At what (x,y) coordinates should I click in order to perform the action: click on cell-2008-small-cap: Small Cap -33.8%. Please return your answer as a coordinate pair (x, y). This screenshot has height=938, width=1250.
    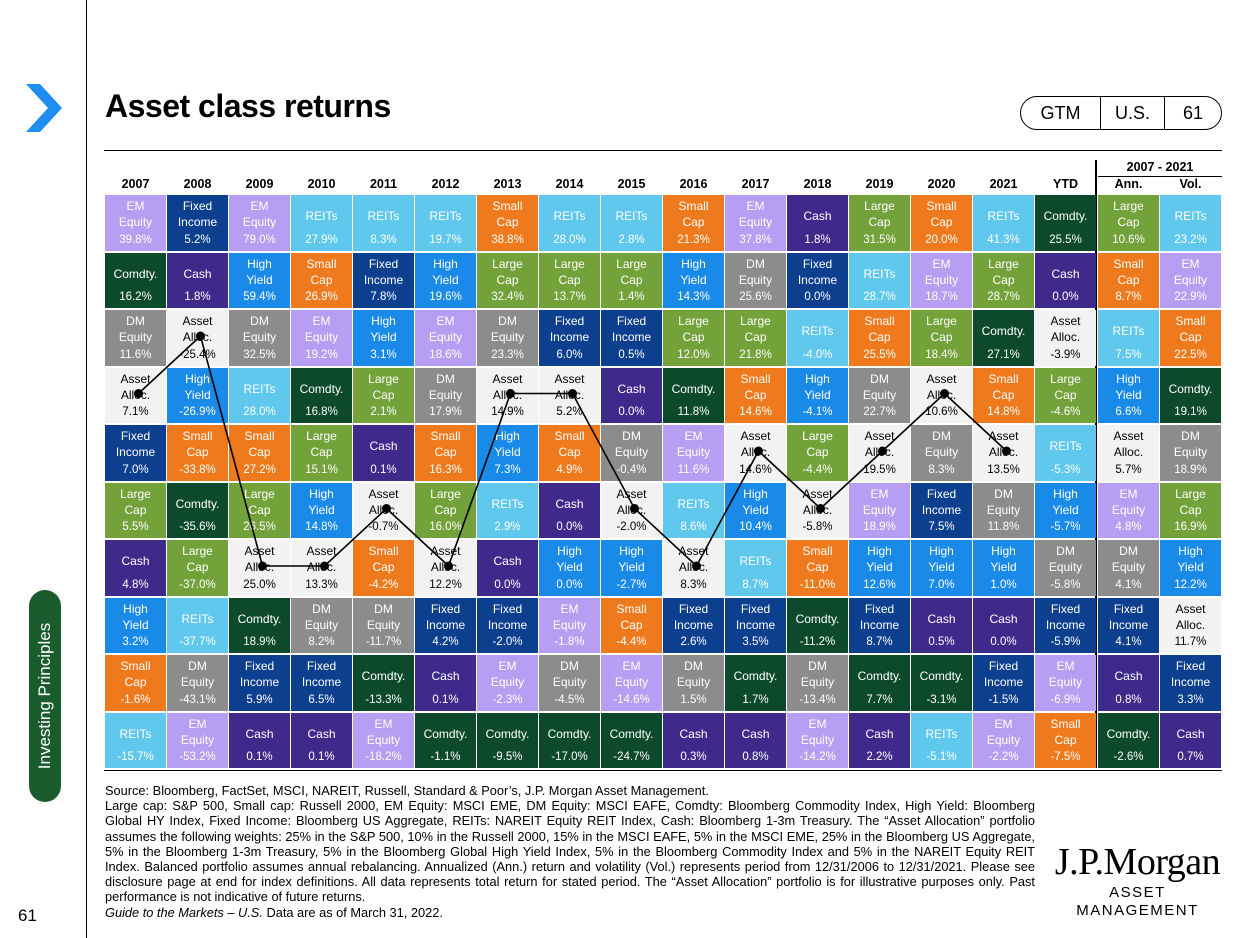
    Looking at the image, I should click on (197, 453).